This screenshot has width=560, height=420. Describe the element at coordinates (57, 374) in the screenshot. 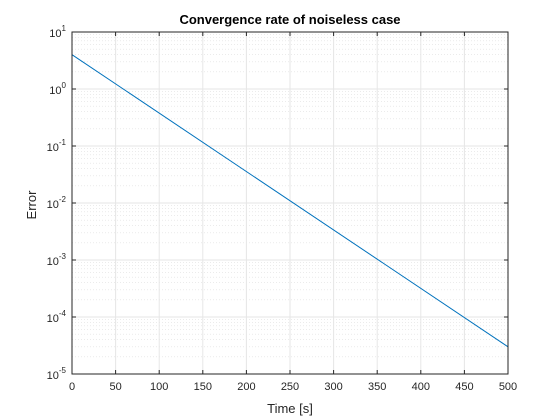

I see `y-tick-label: 10⁻⁵` at that location.